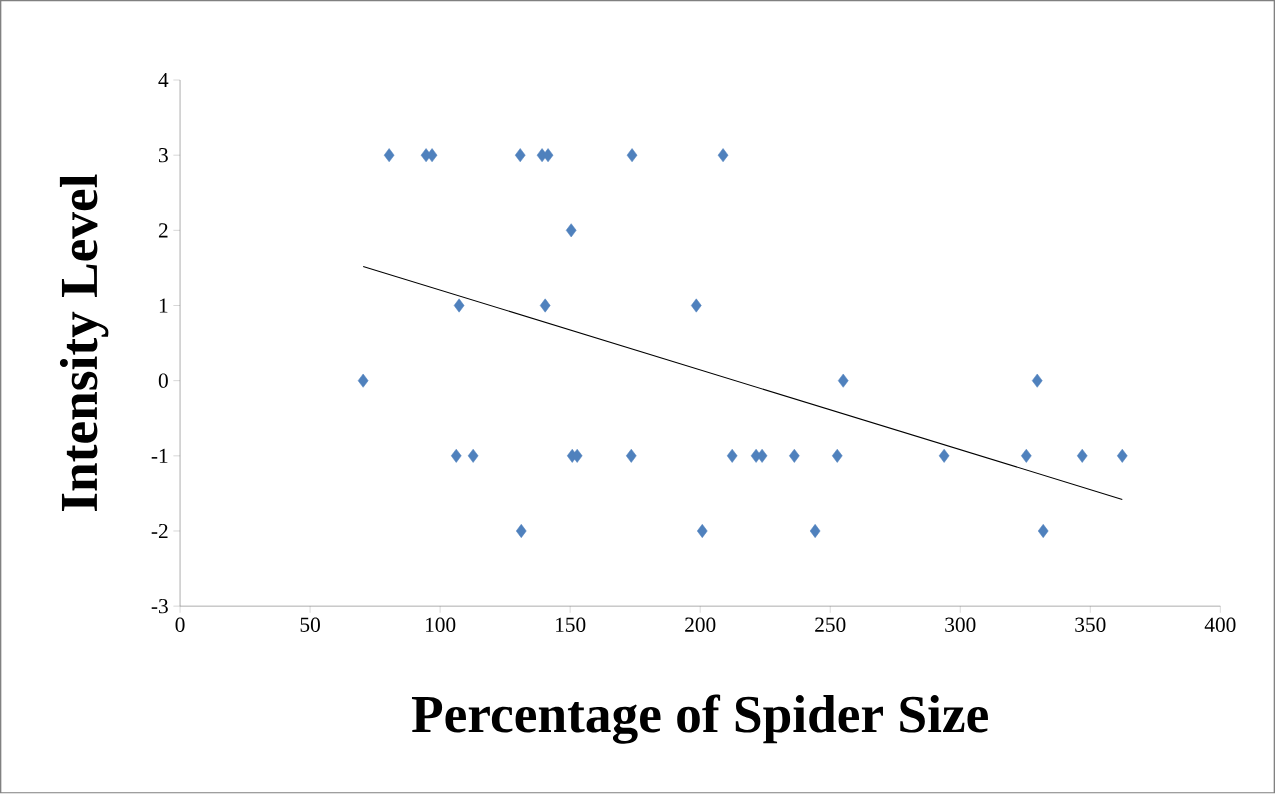 This screenshot has width=1275, height=794. What do you see at coordinates (84, 343) in the screenshot?
I see `y-axis-title: Intensity Level` at bounding box center [84, 343].